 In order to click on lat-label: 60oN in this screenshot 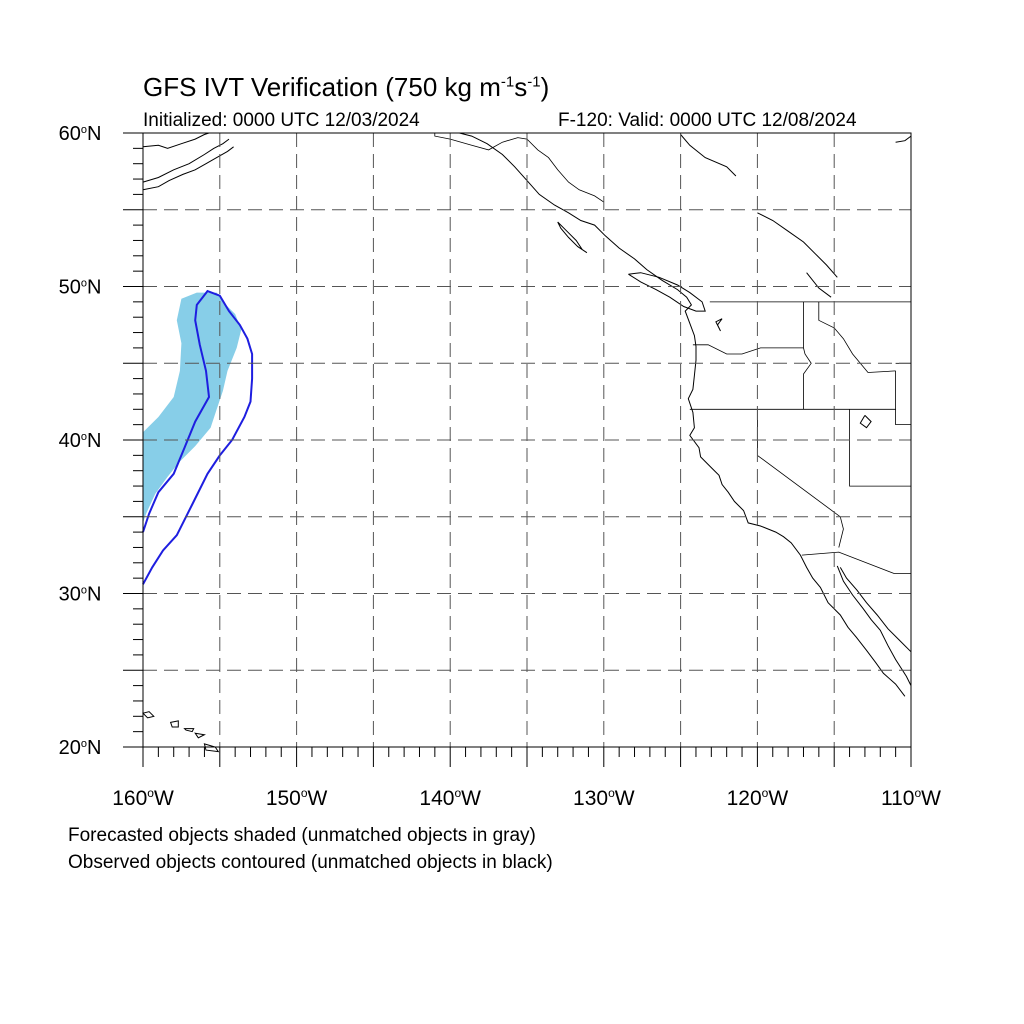, I will do `click(80, 134)`.